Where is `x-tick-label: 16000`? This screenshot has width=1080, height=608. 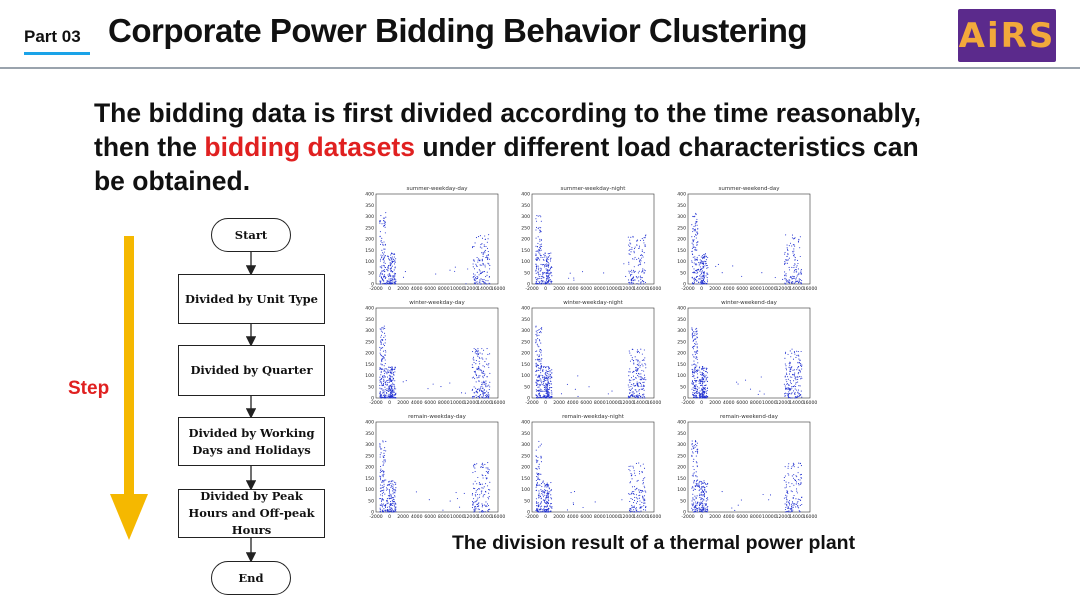
x-tick-label: 16000 is located at coordinates (810, 516).